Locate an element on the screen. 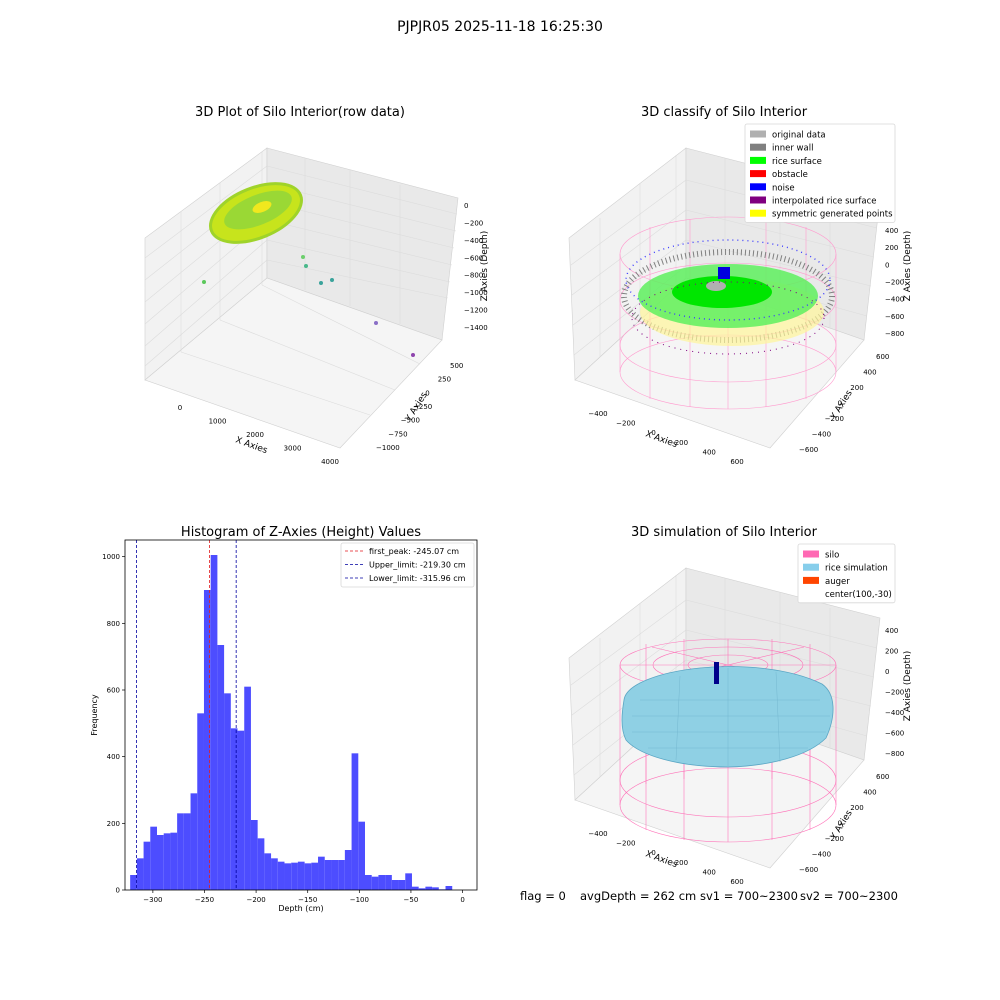 This screenshot has width=1000, height=1000. hist-x-tick-label: −300 is located at coordinates (152, 900).